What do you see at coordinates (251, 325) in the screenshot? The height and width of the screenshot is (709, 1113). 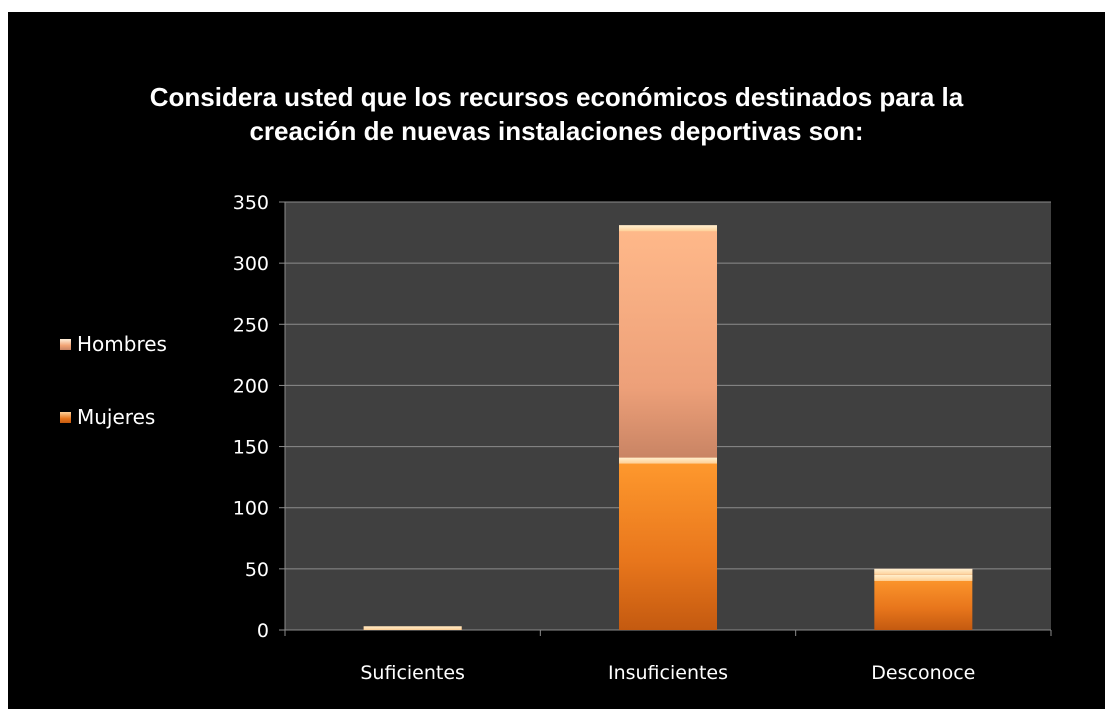 I see `y-tick-label: 250` at bounding box center [251, 325].